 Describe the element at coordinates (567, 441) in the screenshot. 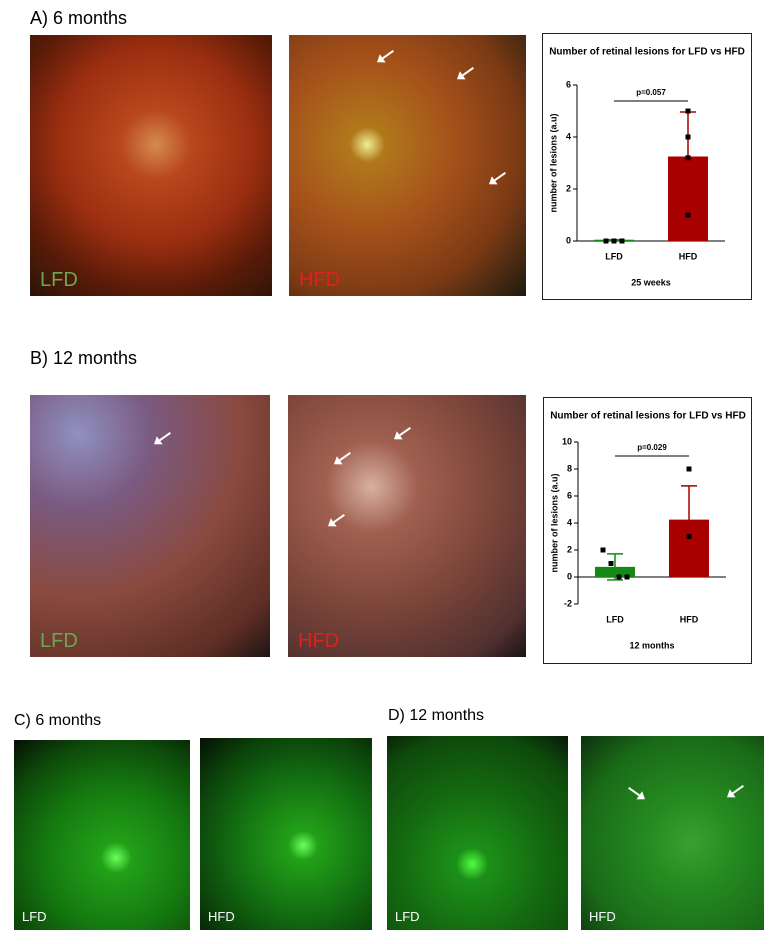

I see `y-tick-label: 10` at that location.